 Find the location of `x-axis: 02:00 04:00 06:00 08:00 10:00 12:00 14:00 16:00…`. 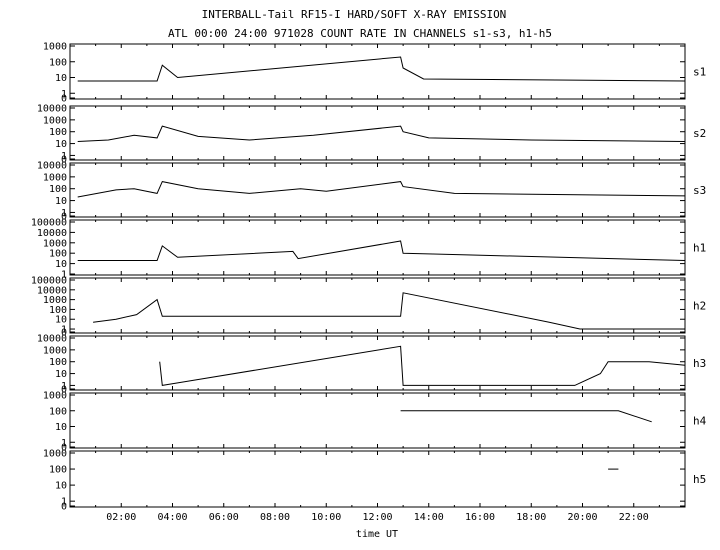

x-axis: 02:00 04:00 06:00 08:00 10:00 12:00 14:00 16:00… is located at coordinates (377, 517).